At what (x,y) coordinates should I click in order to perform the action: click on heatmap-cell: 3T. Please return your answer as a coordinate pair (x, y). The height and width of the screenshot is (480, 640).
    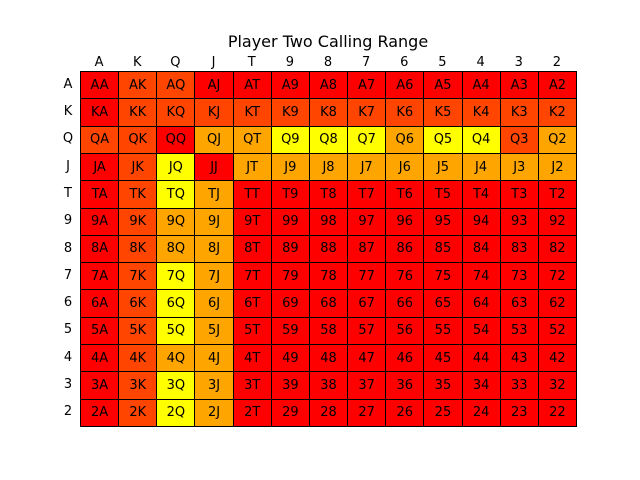
    Looking at the image, I should click on (252, 385).